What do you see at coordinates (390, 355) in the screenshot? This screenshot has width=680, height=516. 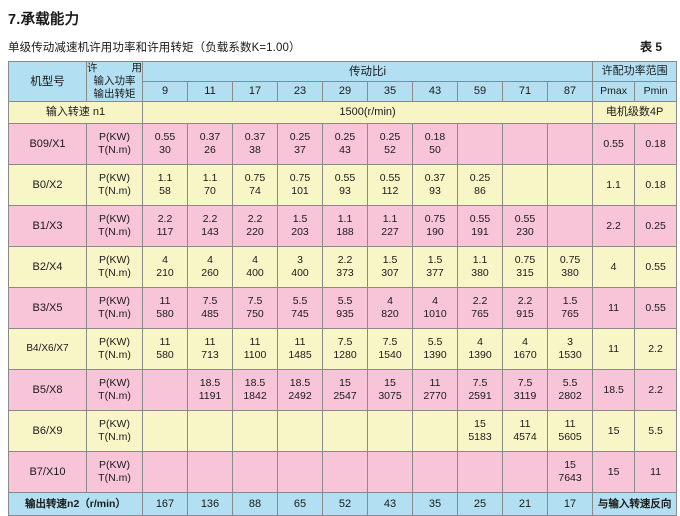 I see `cell-torque-value: 1540` at bounding box center [390, 355].